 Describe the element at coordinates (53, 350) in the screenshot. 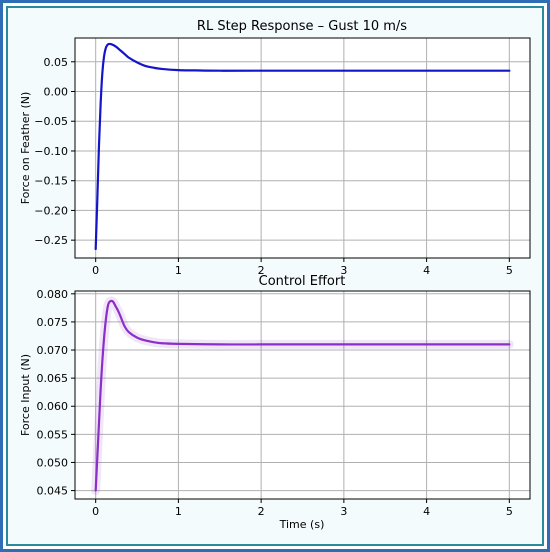

I see `y-tick-label: 0.070` at that location.